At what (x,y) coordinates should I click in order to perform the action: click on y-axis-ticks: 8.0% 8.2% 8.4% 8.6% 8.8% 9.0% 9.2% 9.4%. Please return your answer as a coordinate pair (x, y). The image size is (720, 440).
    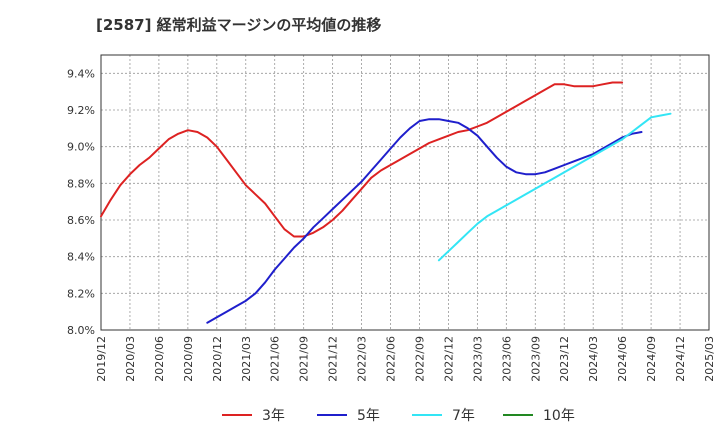
    Looking at the image, I should click on (81, 202).